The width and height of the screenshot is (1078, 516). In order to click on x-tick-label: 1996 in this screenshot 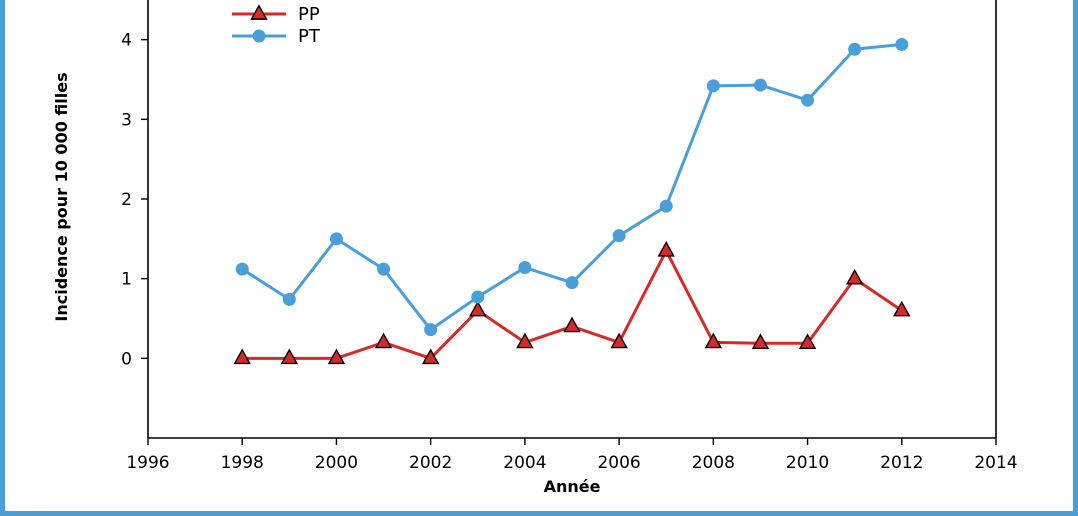, I will do `click(147, 463)`.